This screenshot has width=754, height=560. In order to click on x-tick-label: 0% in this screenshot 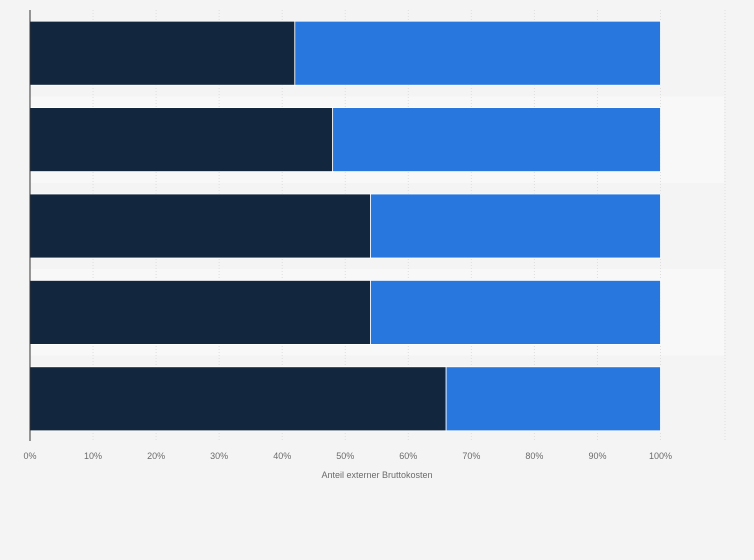, I will do `click(29, 456)`.